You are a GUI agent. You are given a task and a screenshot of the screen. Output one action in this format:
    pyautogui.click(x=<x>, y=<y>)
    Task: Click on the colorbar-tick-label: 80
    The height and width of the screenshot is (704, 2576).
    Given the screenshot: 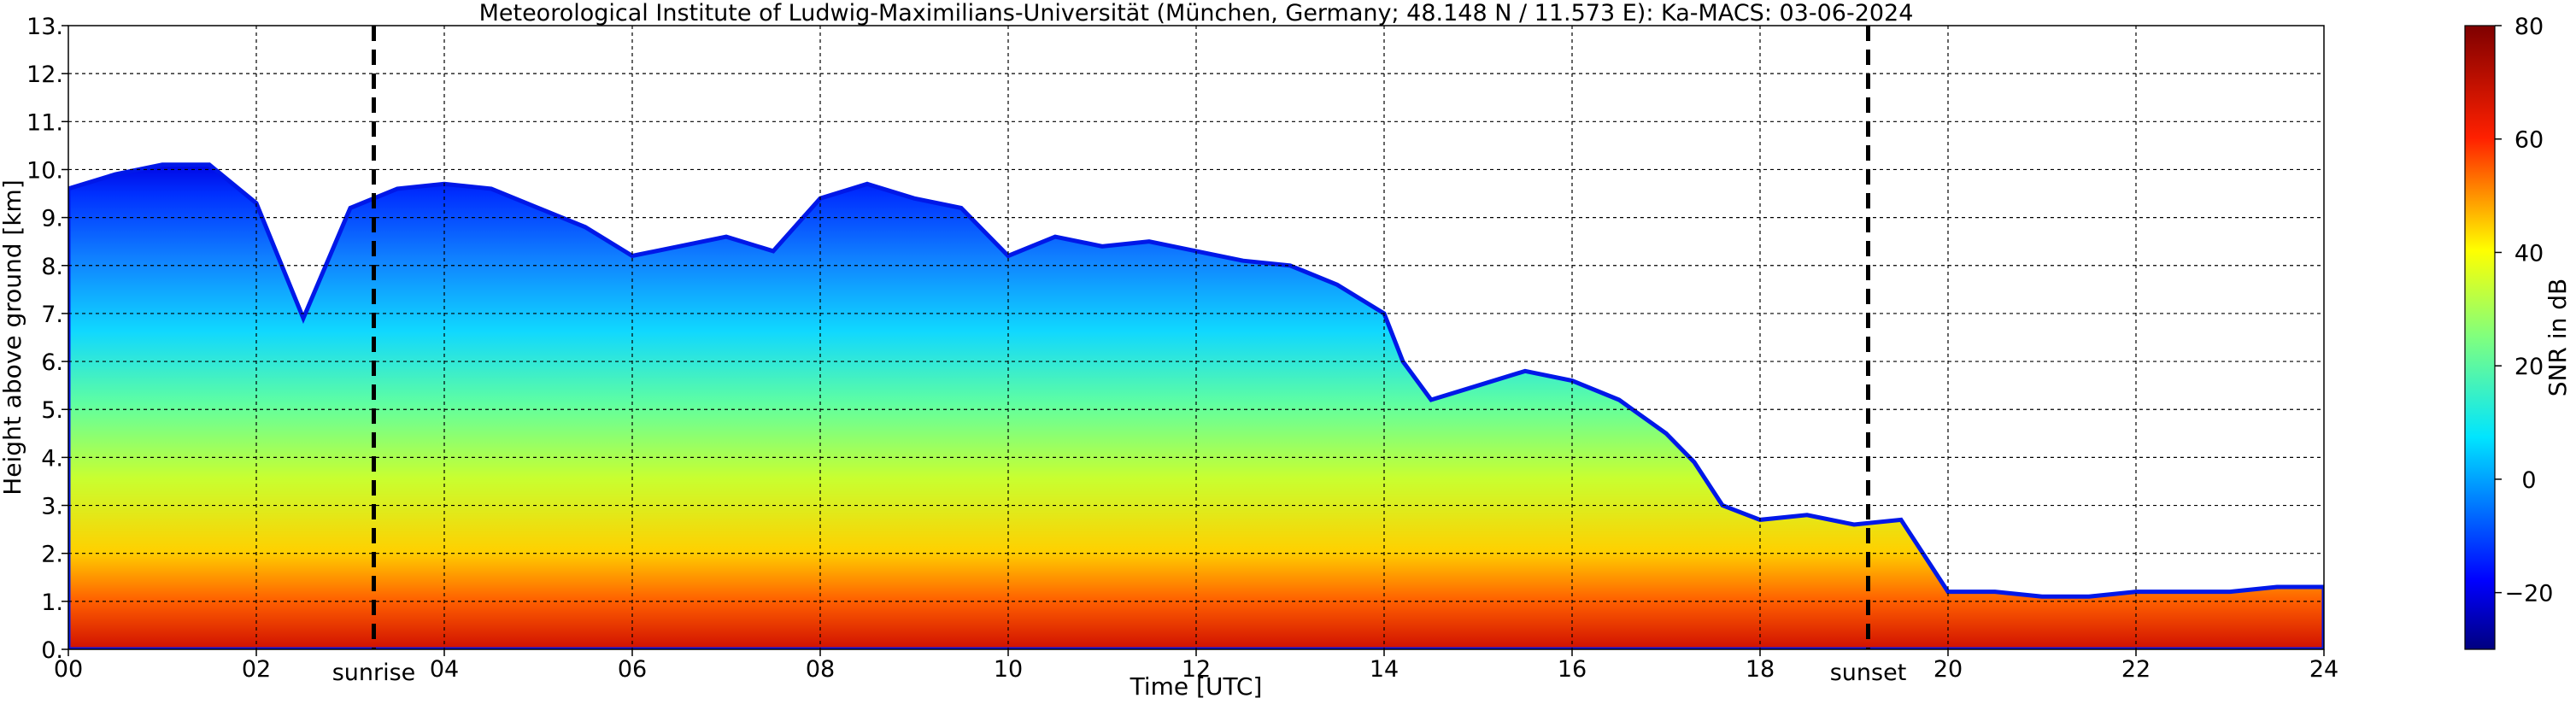 What is the action you would take?
    pyautogui.click(x=2529, y=27)
    